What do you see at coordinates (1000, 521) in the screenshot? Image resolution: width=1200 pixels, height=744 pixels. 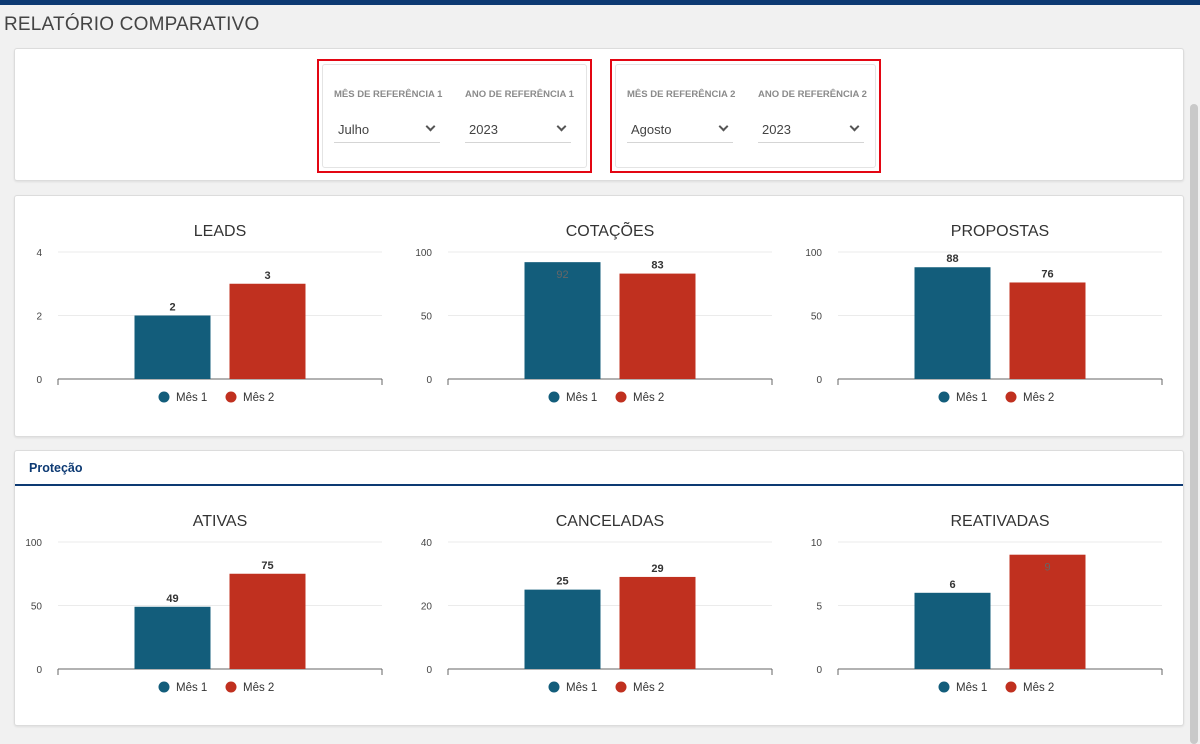 I see `chart-title: REATIVADAS` at bounding box center [1000, 521].